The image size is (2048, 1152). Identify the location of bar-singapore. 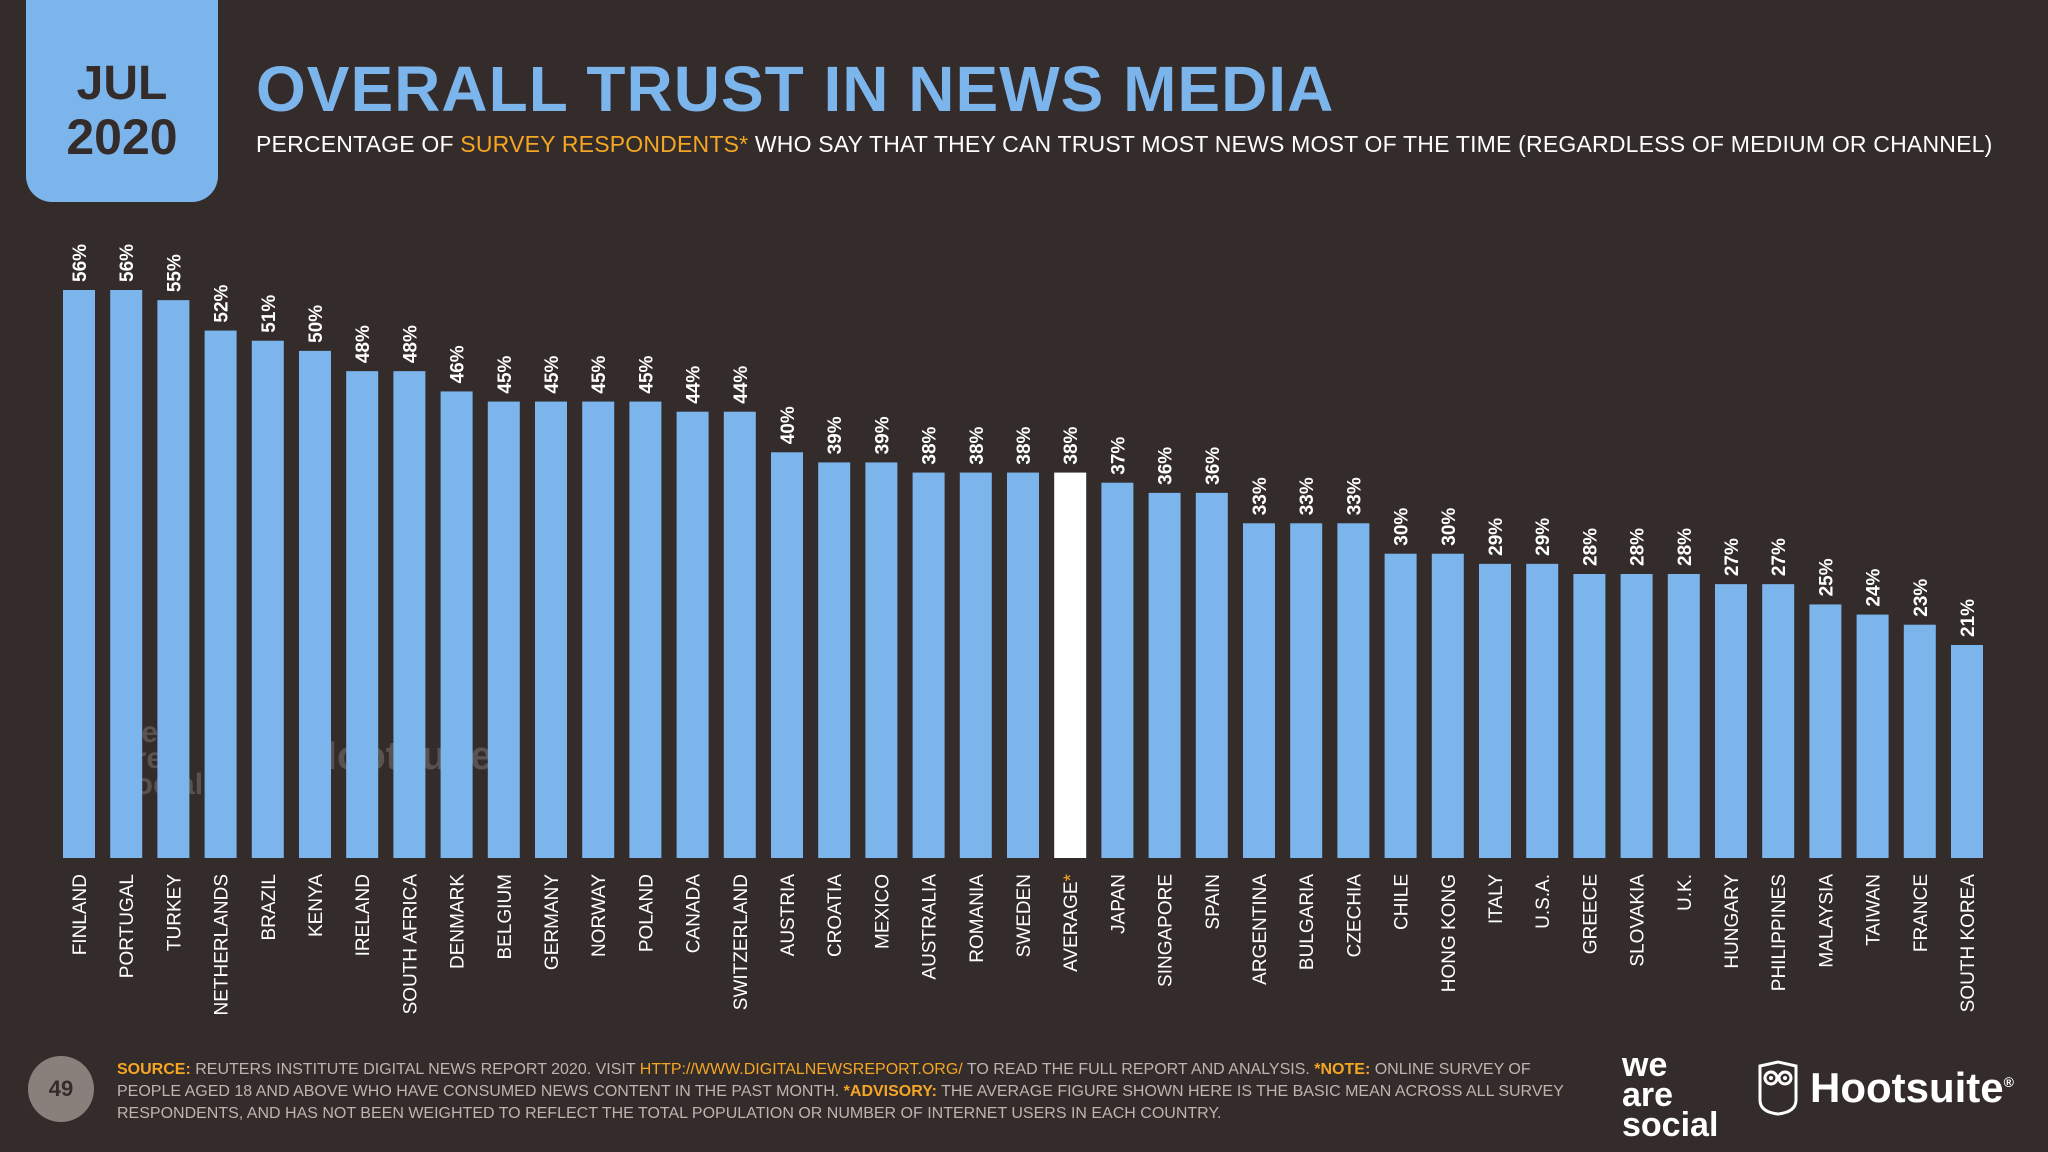
(1164, 675).